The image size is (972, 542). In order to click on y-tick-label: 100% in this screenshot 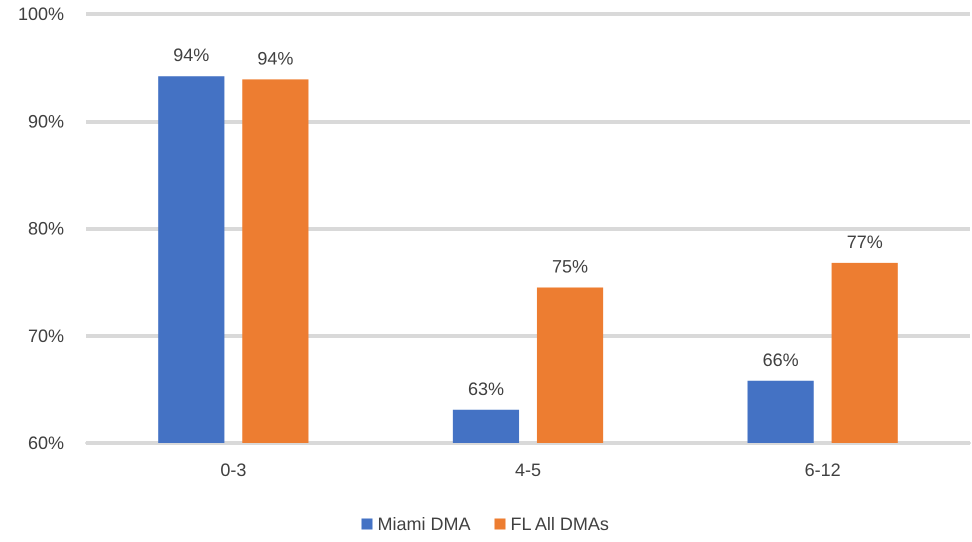, I will do `click(41, 14)`.